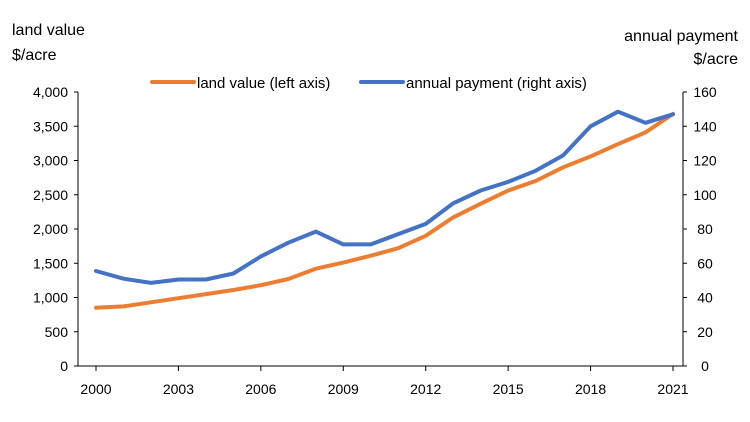 This screenshot has width=750, height=422. What do you see at coordinates (705, 195) in the screenshot?
I see `right-tick-label: 100` at bounding box center [705, 195].